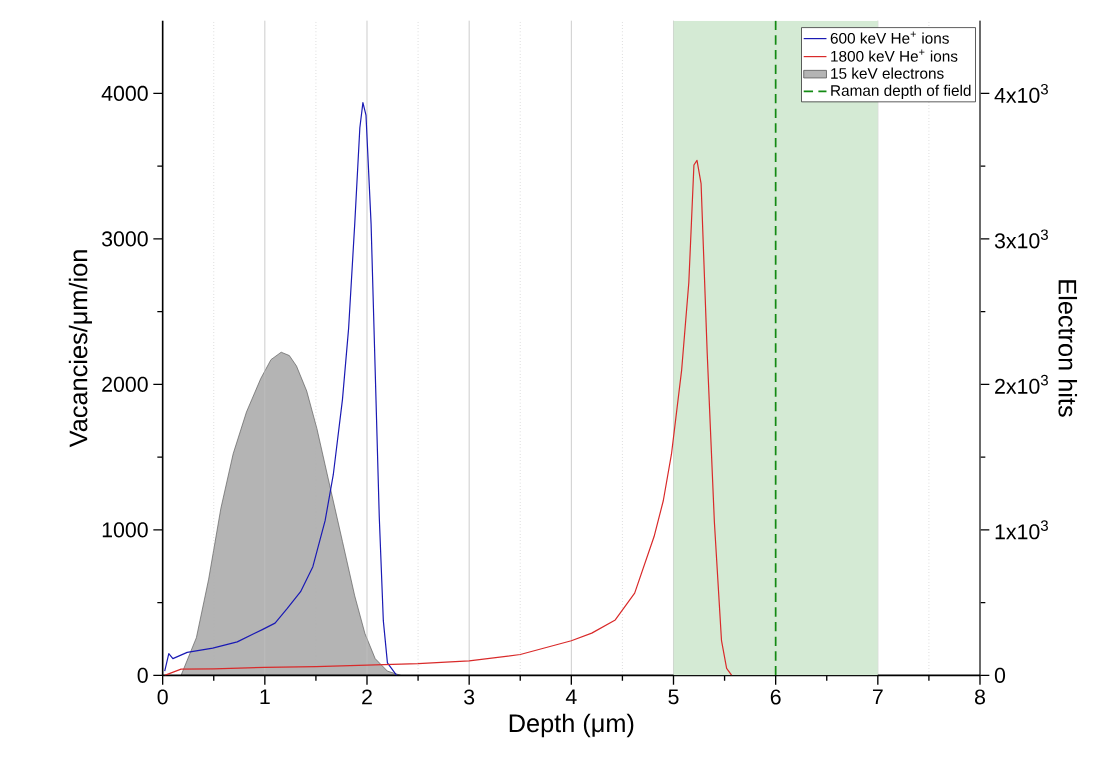 The width and height of the screenshot is (1120, 782). I want to click on x-tick-label: 1, so click(265, 697).